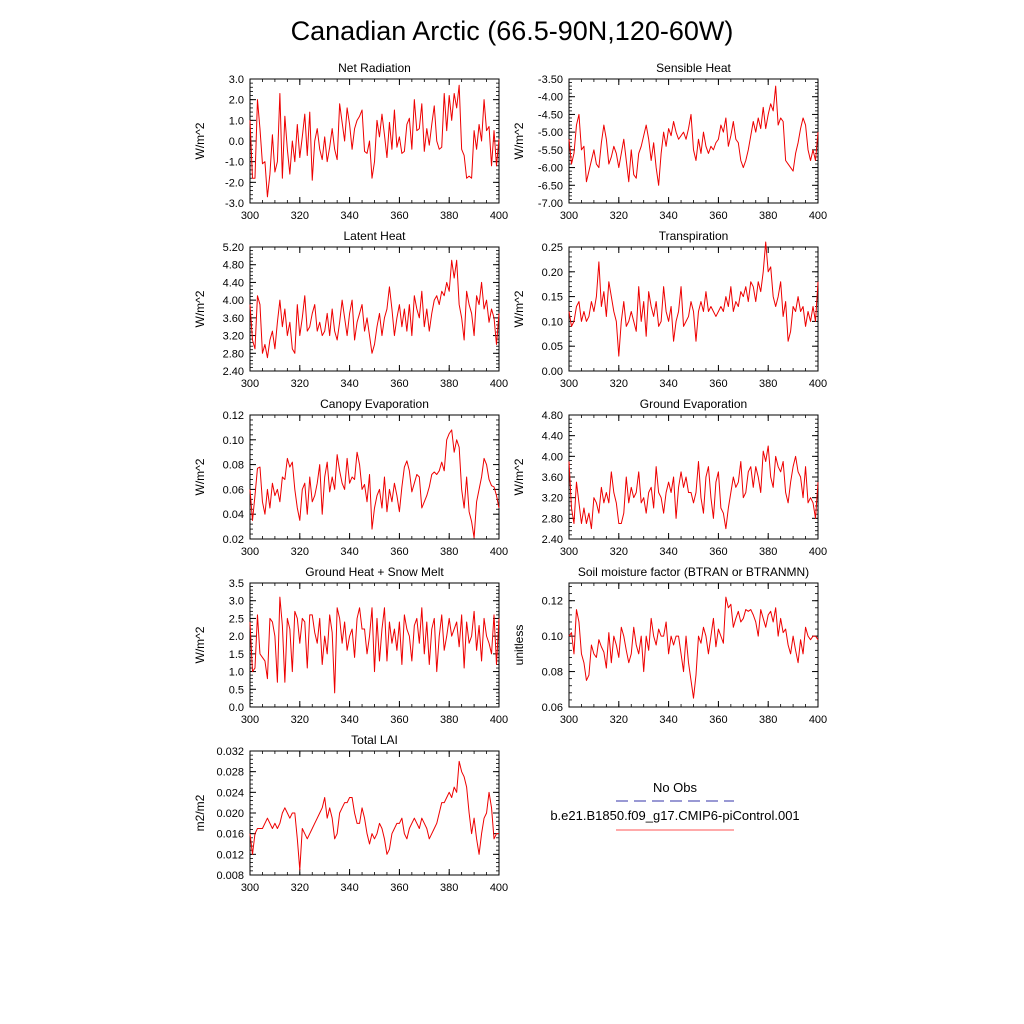 The width and height of the screenshot is (1024, 1024). What do you see at coordinates (233, 540) in the screenshot?
I see `y-tick-label: 0.02` at bounding box center [233, 540].